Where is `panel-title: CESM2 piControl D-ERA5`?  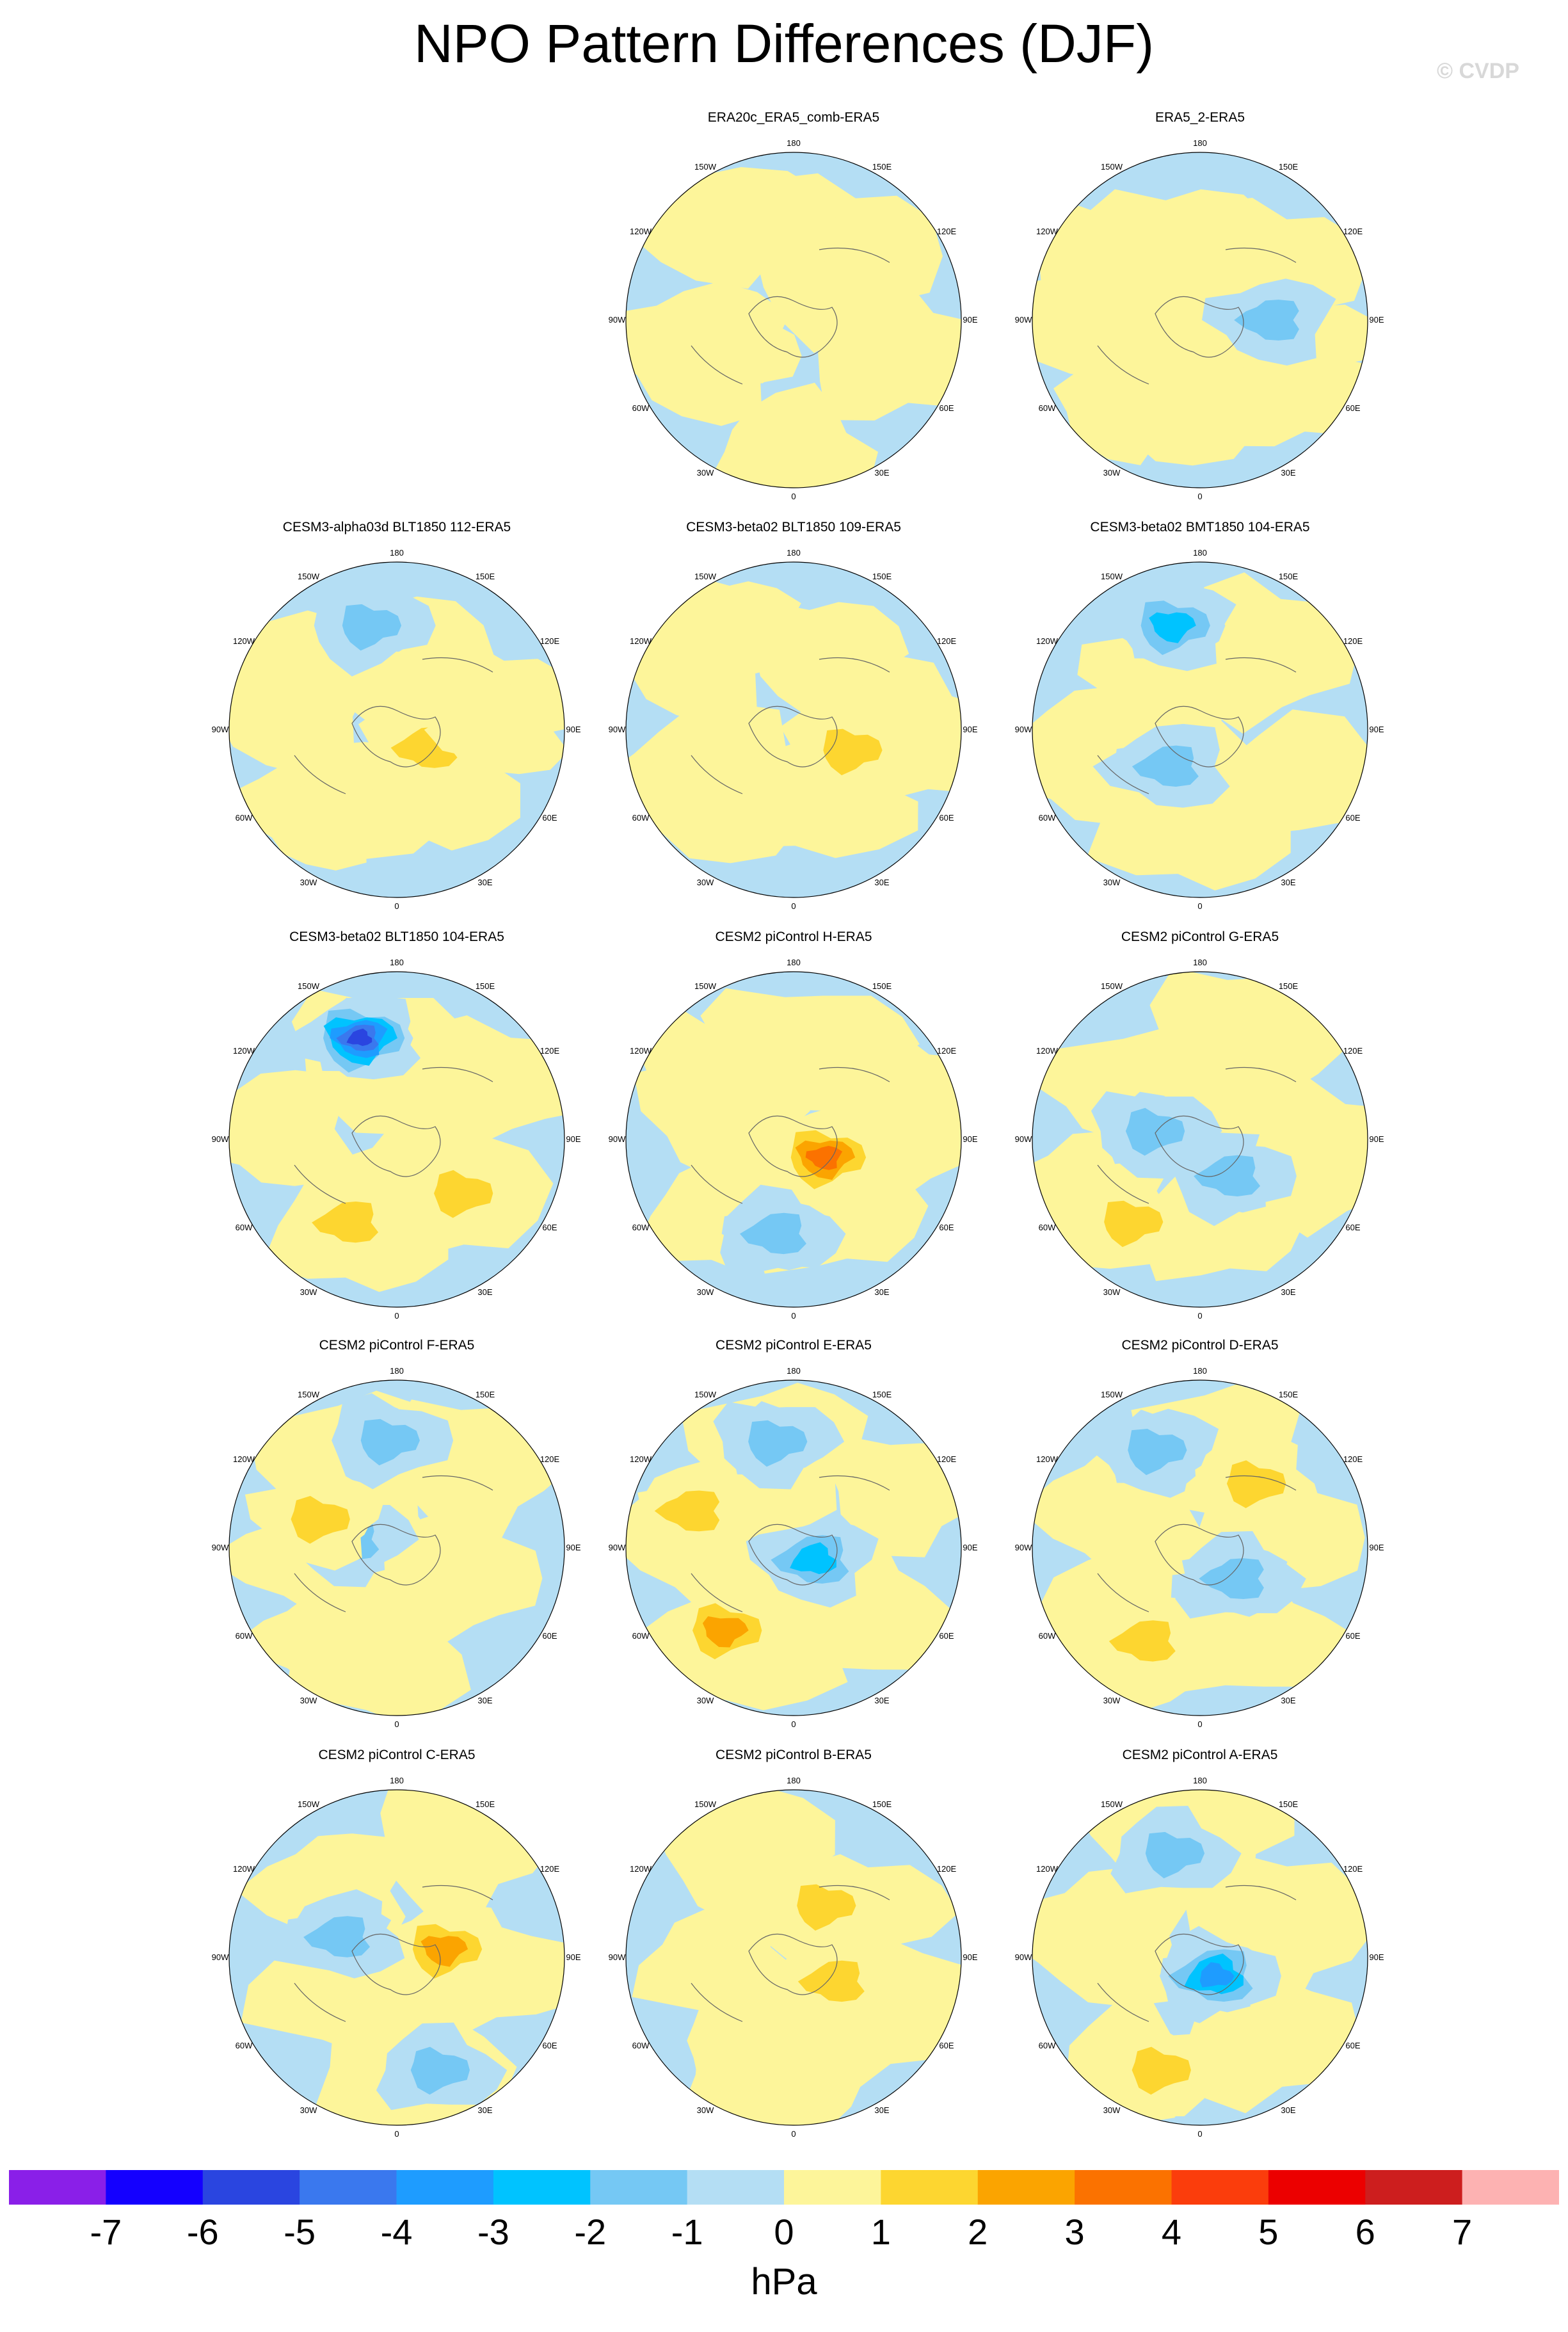 panel-title: CESM2 piControl D-ERA5 is located at coordinates (1200, 1345).